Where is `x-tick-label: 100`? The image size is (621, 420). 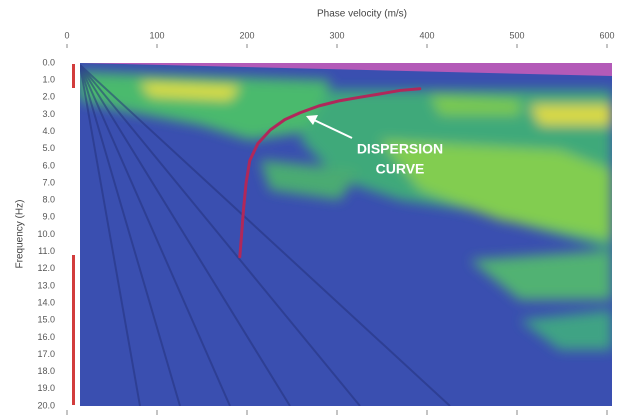 x-tick-label: 100 is located at coordinates (156, 35).